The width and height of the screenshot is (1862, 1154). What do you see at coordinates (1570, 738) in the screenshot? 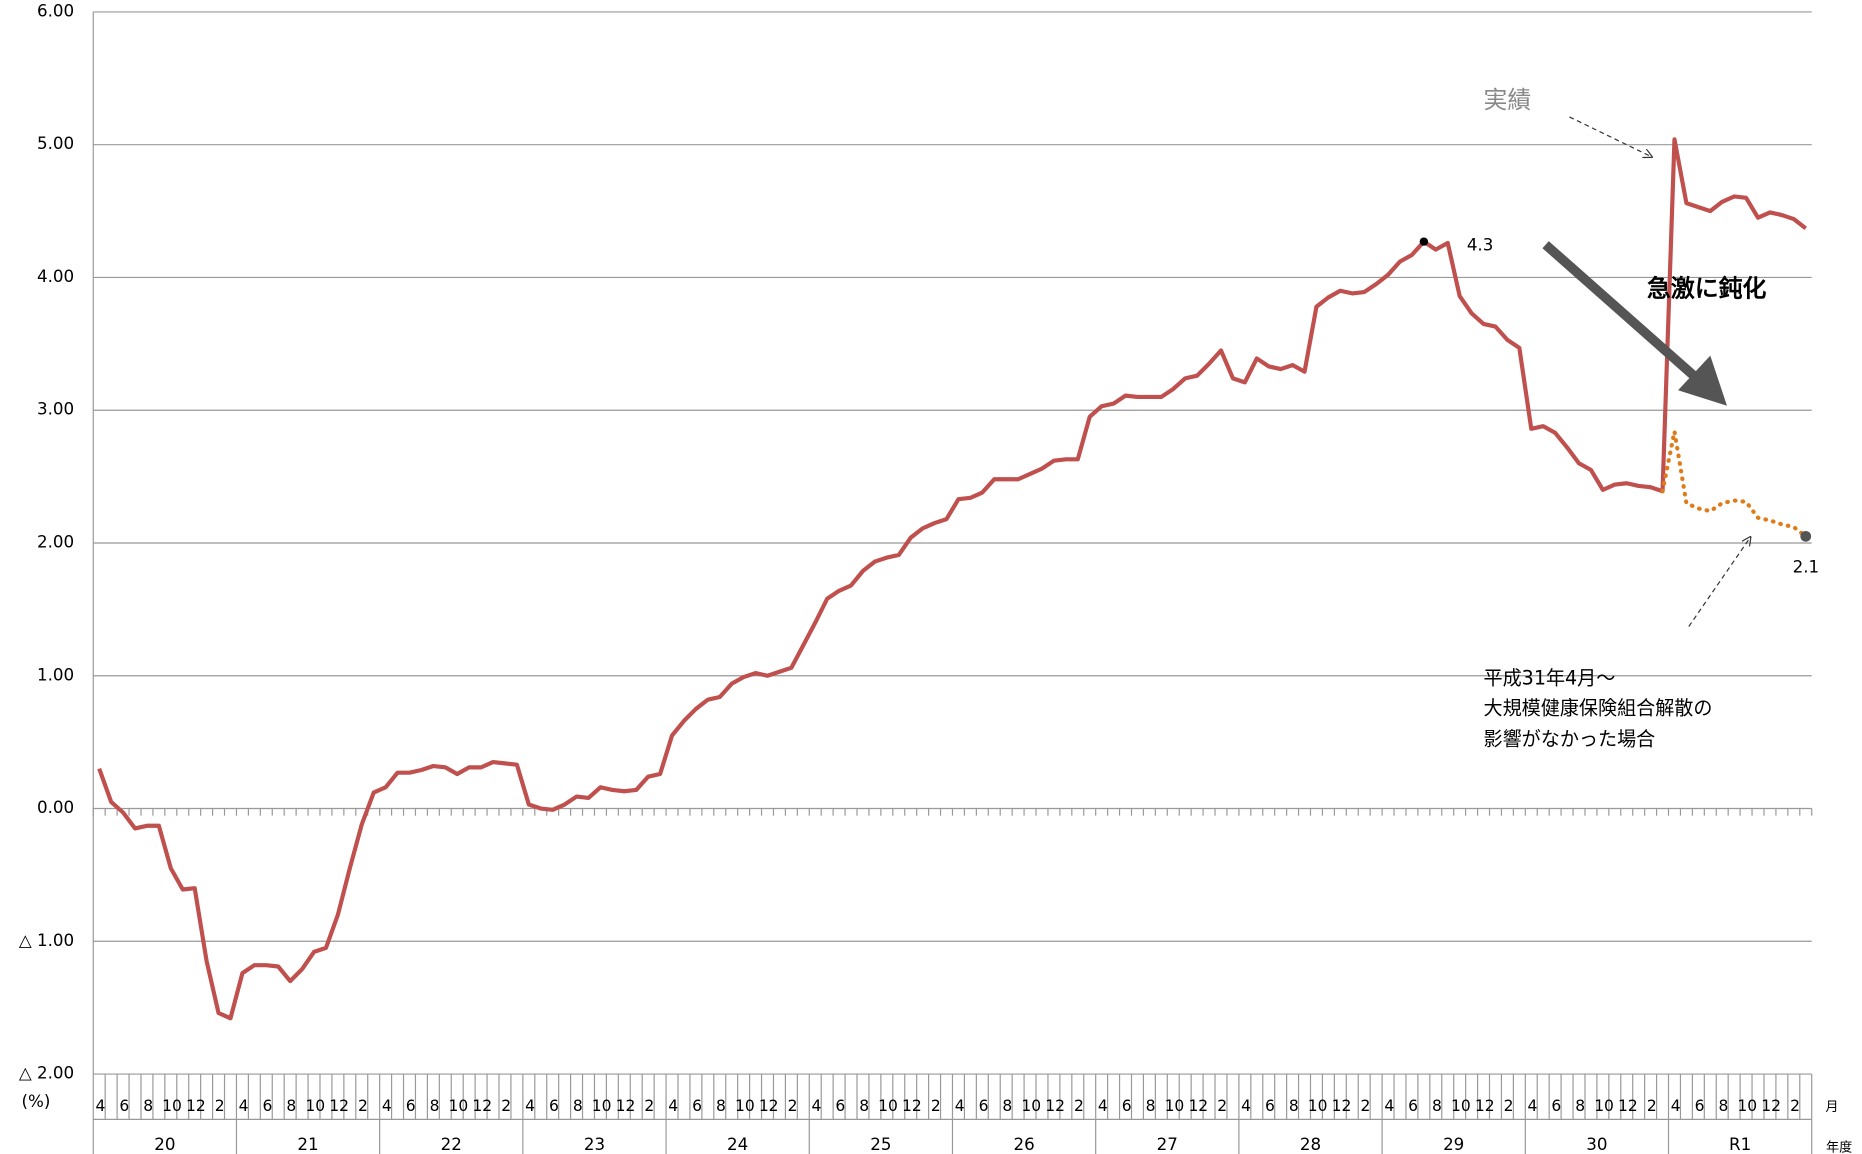
I see `note: 影響がなかった場合` at bounding box center [1570, 738].